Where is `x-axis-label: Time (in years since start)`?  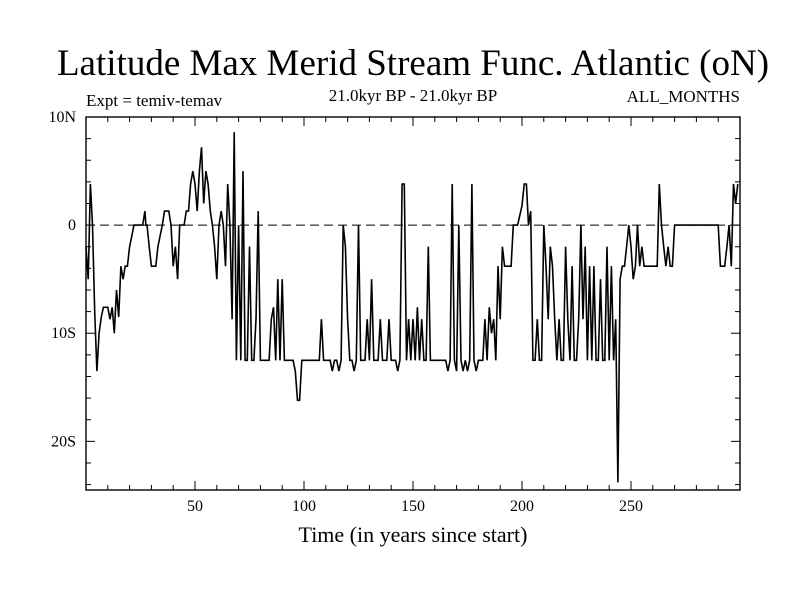 x-axis-label: Time (in years since start) is located at coordinates (413, 534).